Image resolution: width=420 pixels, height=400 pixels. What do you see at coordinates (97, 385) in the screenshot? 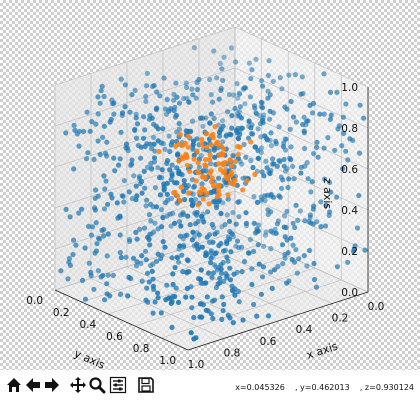
I see `zoom-button` at bounding box center [97, 385].